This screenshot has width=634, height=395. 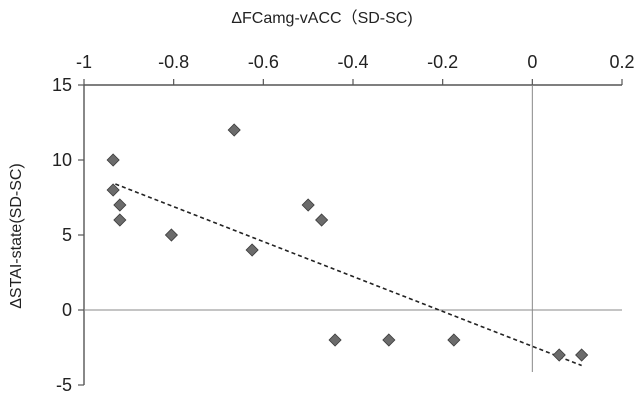 I want to click on x-tick-label: -0.6, so click(x=263, y=62).